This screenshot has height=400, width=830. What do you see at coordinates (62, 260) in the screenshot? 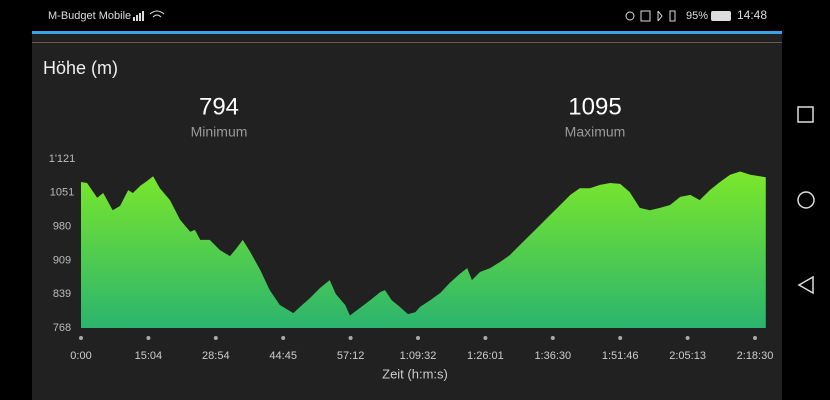
I see `y-tick-label: 909` at bounding box center [62, 260].